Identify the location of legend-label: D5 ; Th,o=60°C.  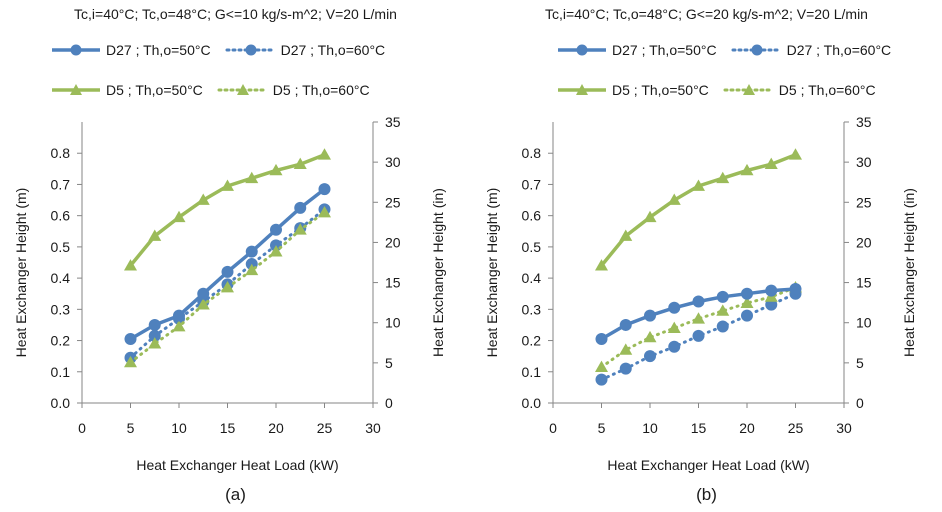
(827, 90).